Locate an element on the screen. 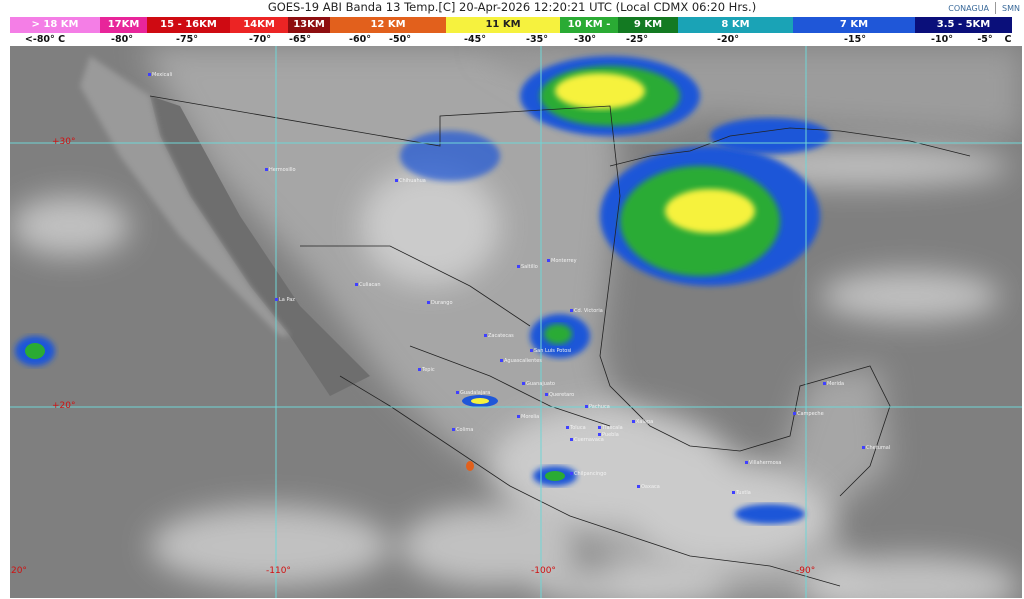  longitude-label: -90° is located at coordinates (806, 571).